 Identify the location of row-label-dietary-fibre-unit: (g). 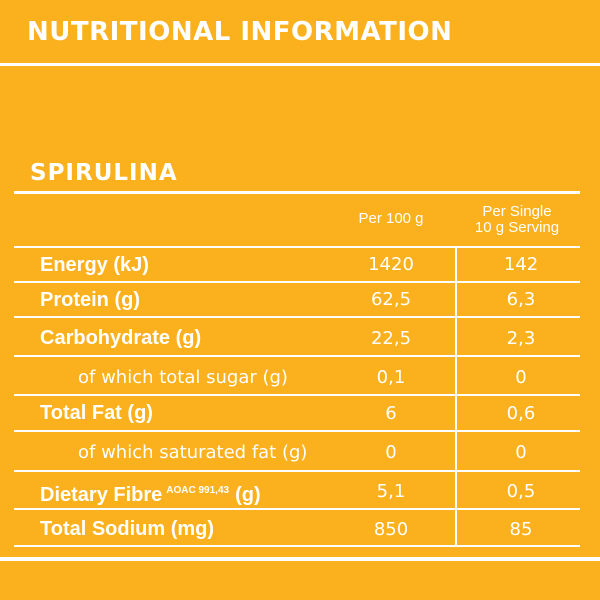
(248, 495).